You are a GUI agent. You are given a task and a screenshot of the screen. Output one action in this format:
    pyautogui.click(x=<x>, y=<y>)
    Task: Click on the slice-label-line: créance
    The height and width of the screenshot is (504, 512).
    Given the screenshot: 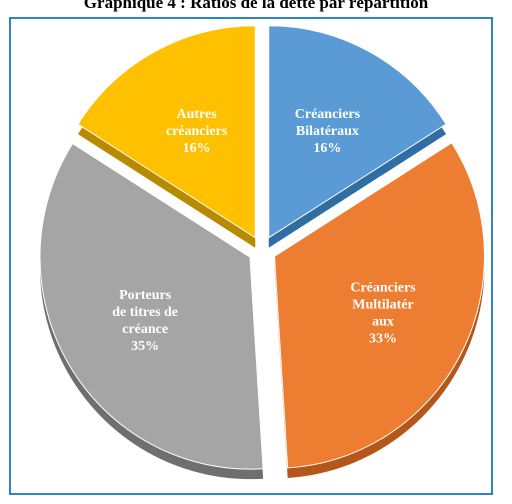 What is the action you would take?
    pyautogui.click(x=145, y=329)
    